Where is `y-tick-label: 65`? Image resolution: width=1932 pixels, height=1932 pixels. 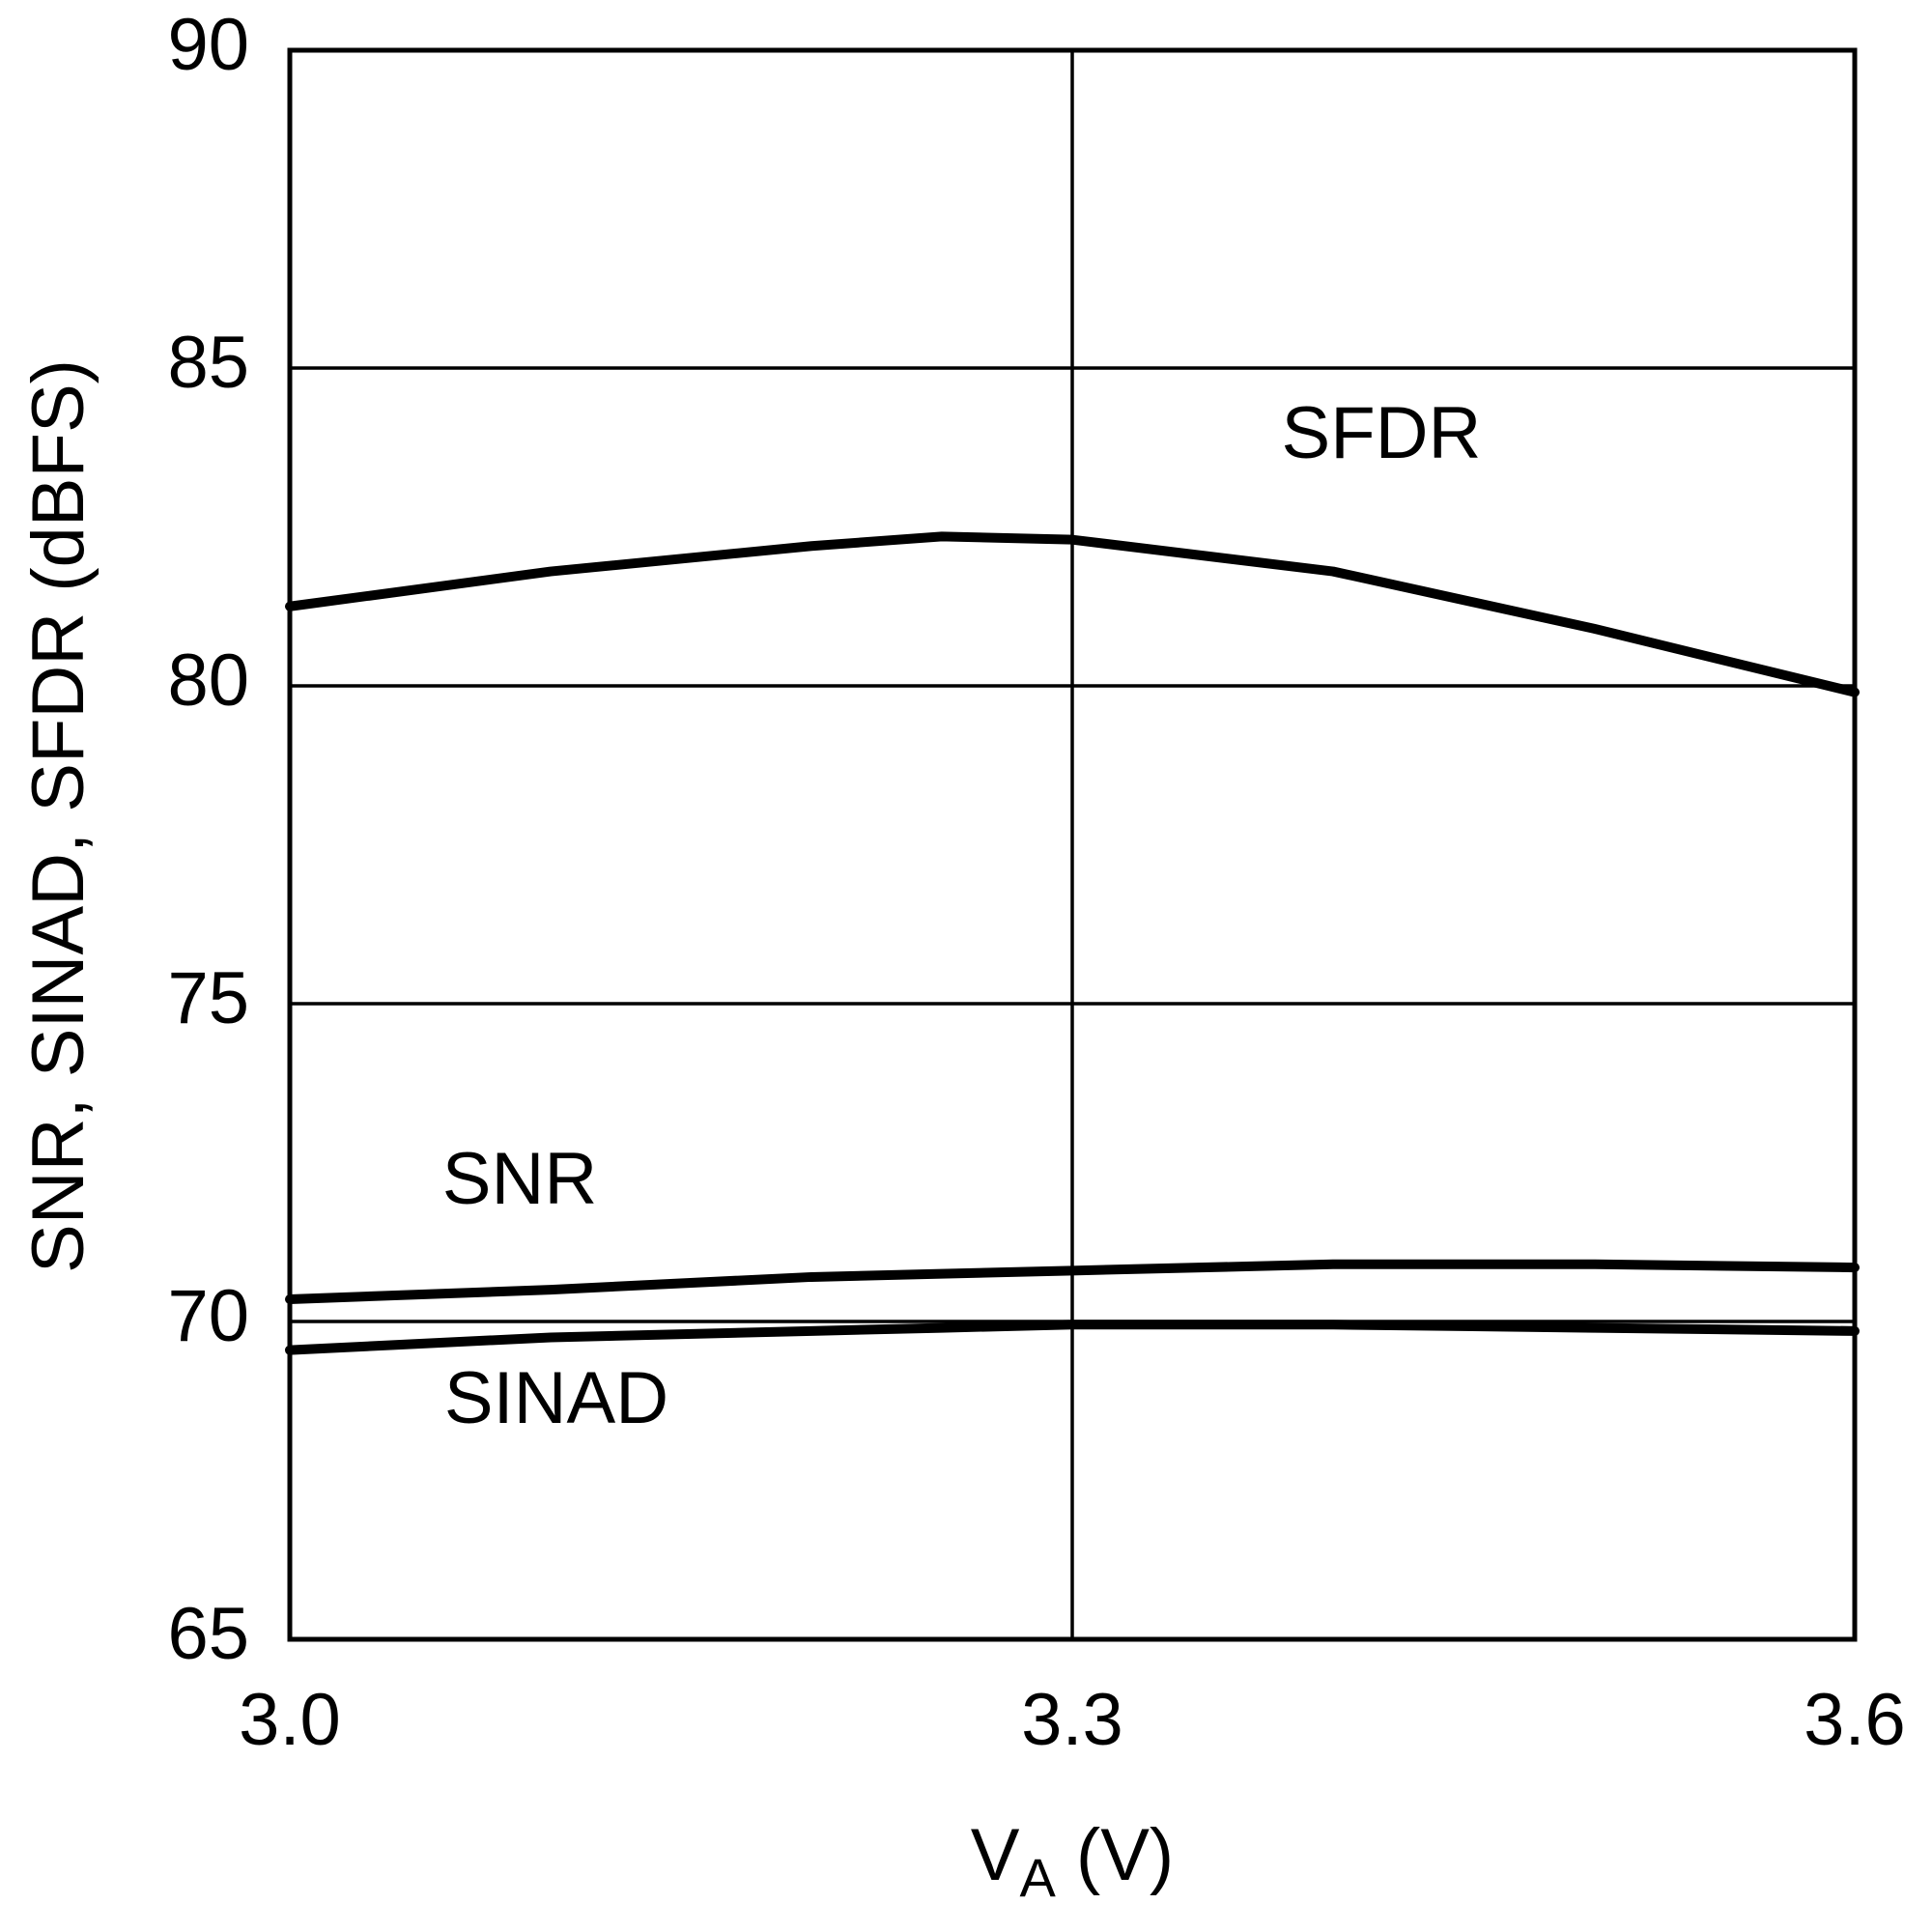 y-tick-label: 65 is located at coordinates (208, 1634).